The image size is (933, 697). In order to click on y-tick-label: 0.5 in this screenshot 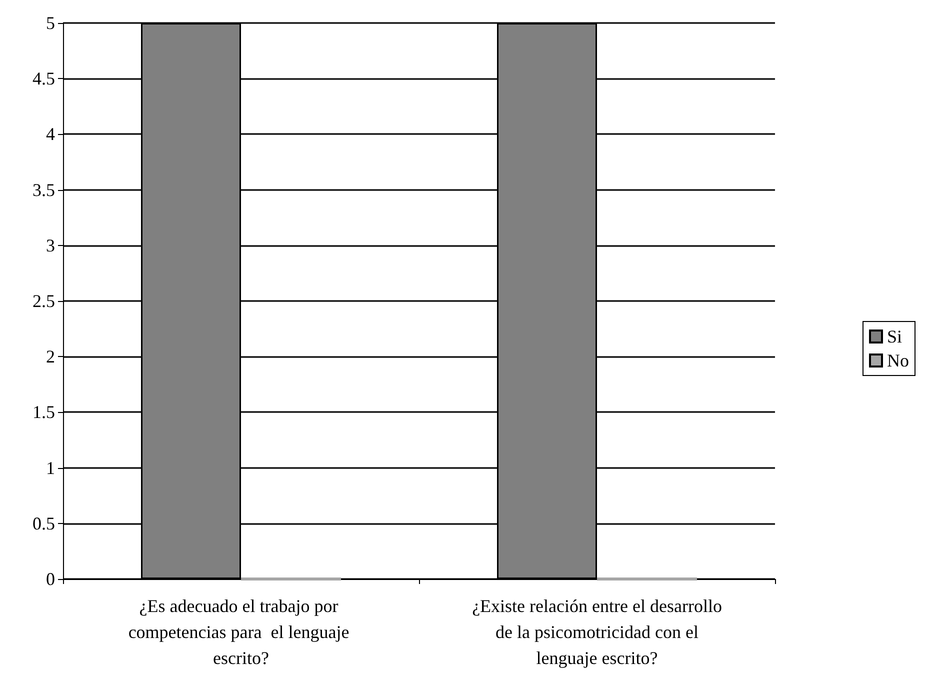, I will do `click(43, 523)`.